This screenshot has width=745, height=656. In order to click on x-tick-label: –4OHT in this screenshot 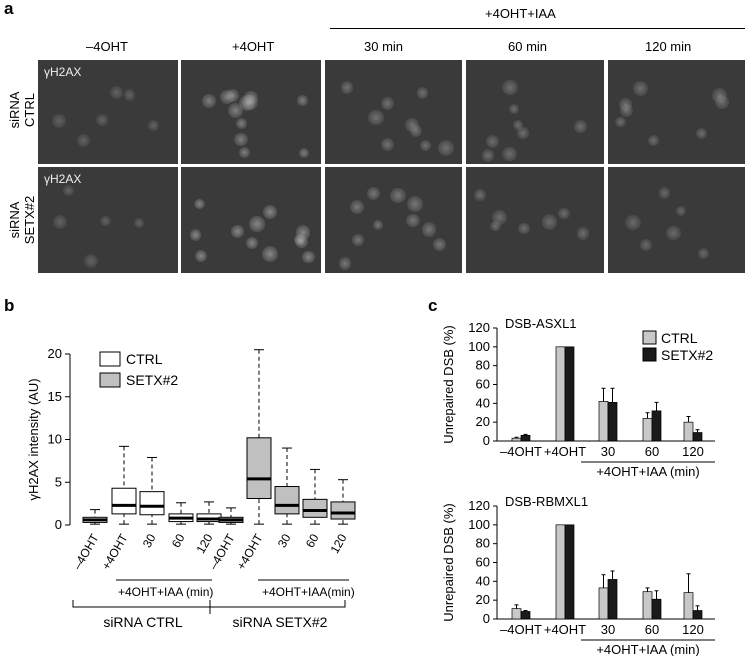, I will do `click(521, 451)`.